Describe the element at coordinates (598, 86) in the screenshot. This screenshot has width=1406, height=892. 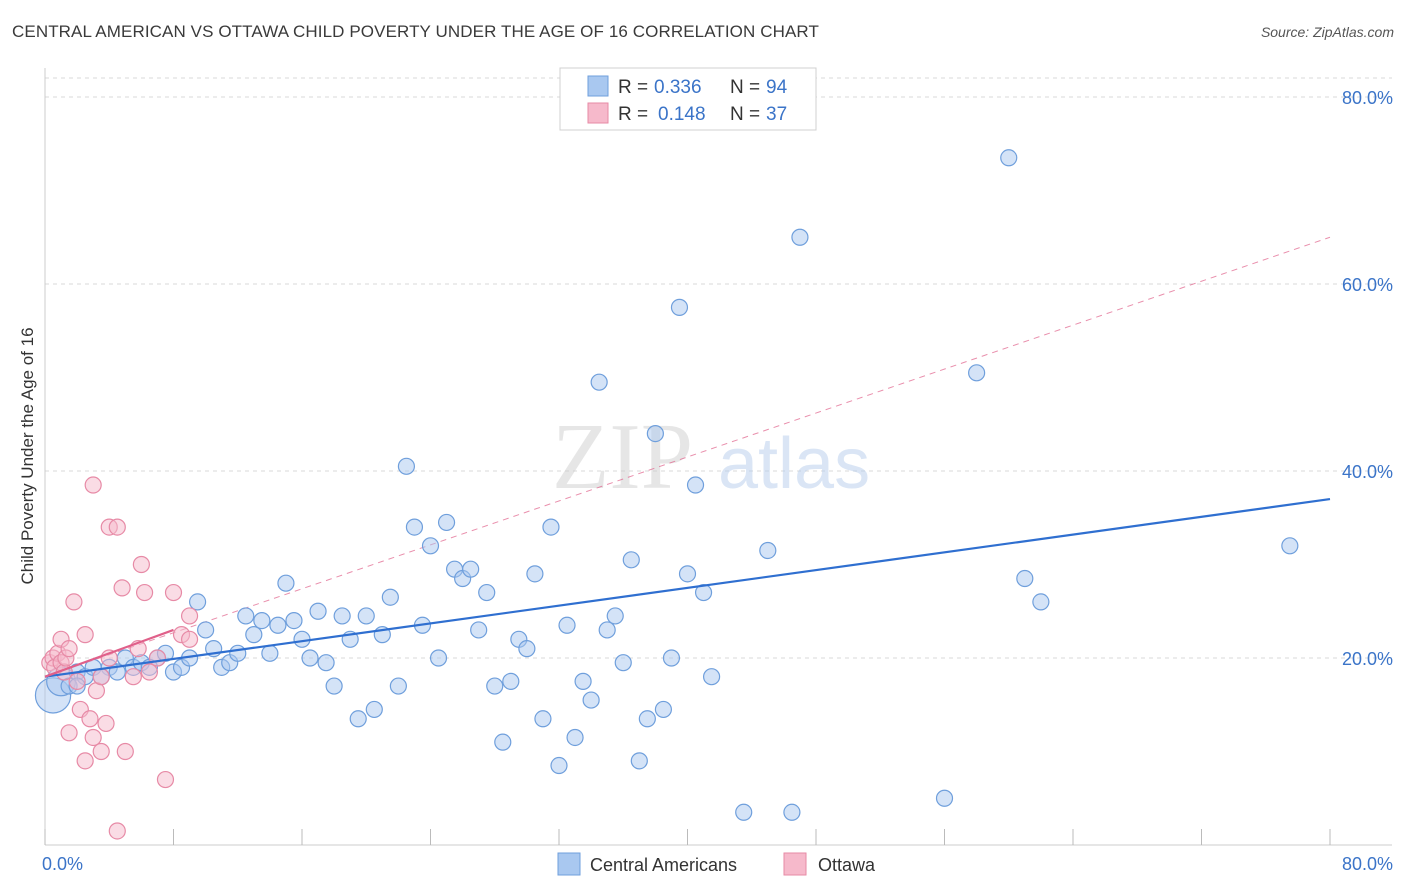
I see `legend-swatch-blue` at that location.